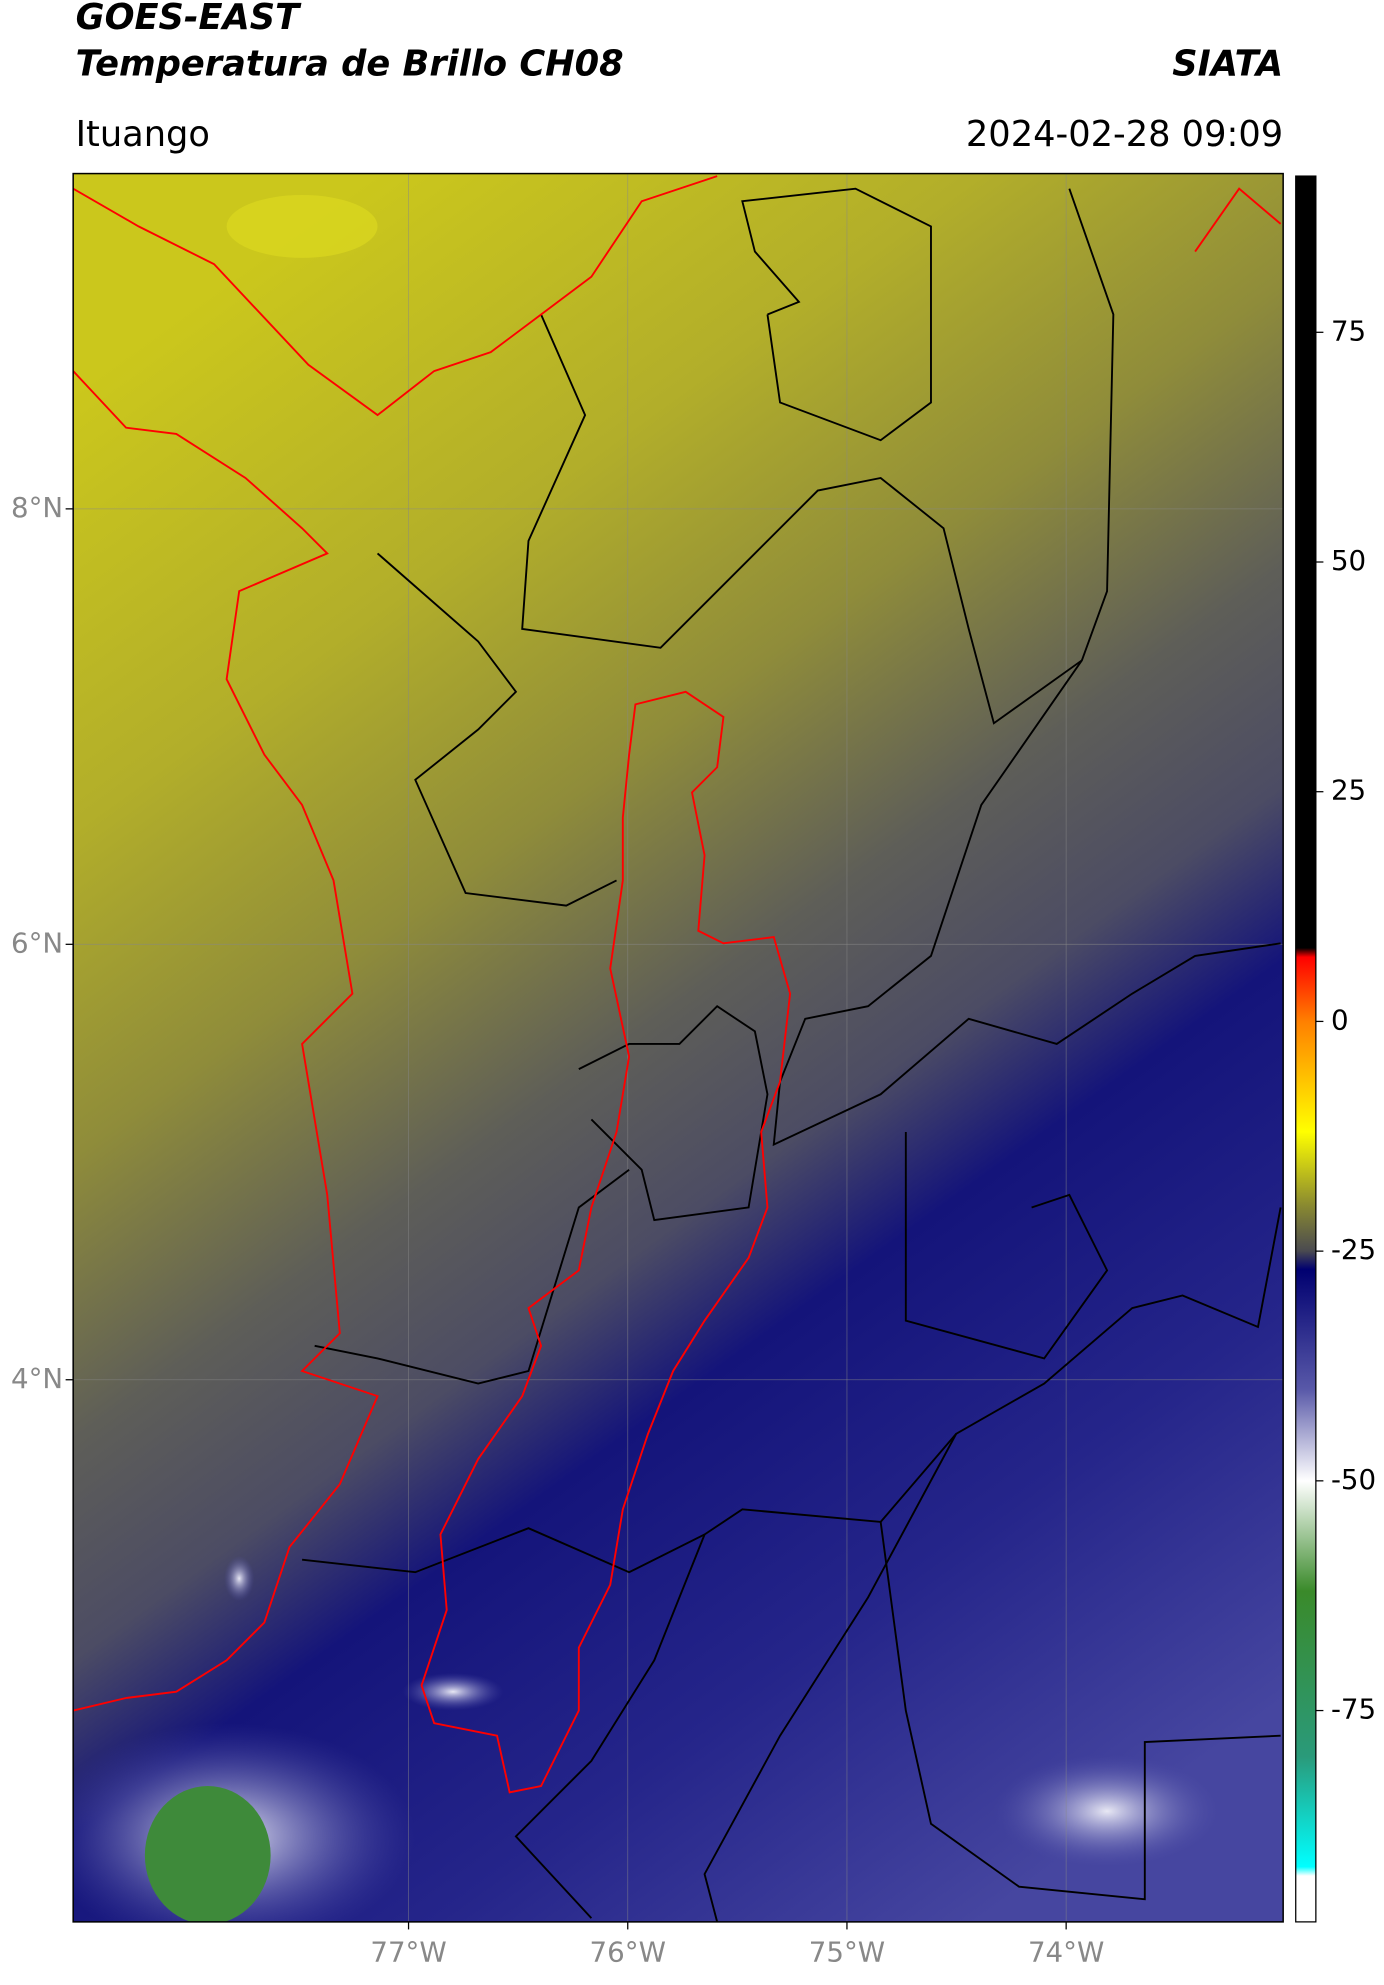 This screenshot has width=1384, height=1985. What do you see at coordinates (1340, 1019) in the screenshot?
I see `colorbar-tick-label: 0` at bounding box center [1340, 1019].